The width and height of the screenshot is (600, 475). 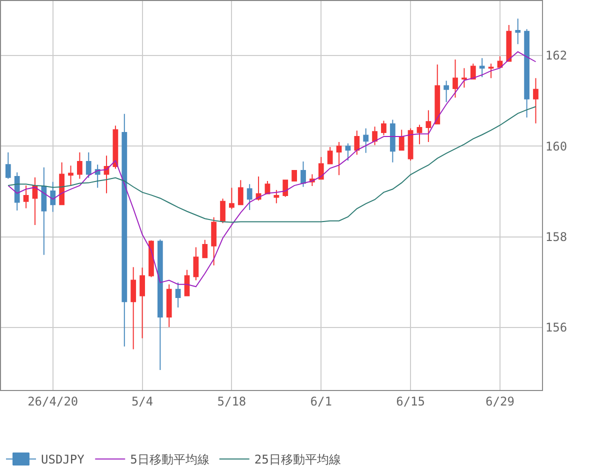 What do you see at coordinates (321, 401) in the screenshot?
I see `x-tick-label: 6/1` at bounding box center [321, 401].